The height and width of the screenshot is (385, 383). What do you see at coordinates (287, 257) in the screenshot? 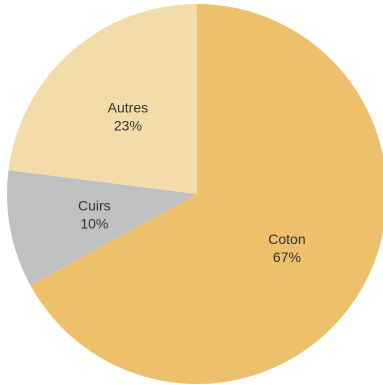
I see `slice-value-coton: 67%` at bounding box center [287, 257].